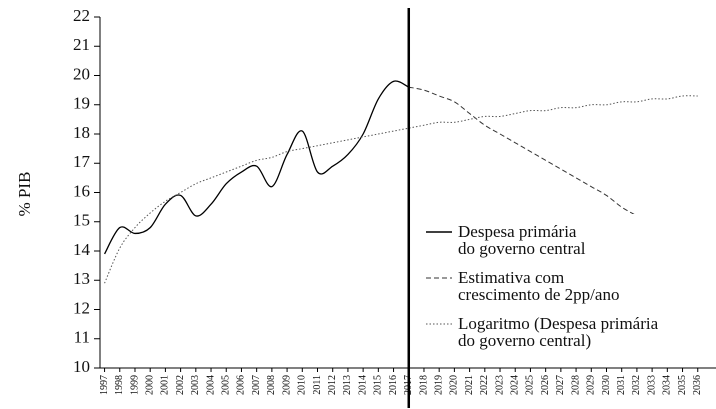 This screenshot has height=409, width=716. What do you see at coordinates (81, 73) in the screenshot?
I see `y-tick-label: 20` at bounding box center [81, 73].